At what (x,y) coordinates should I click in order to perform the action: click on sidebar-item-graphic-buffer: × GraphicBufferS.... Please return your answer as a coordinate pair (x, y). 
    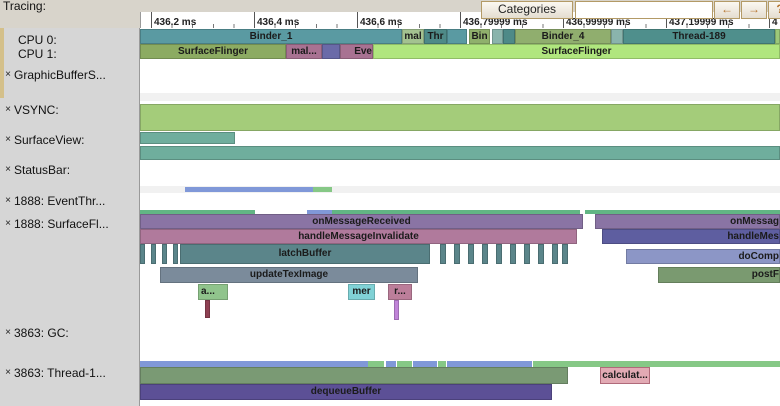
    Looking at the image, I should click on (69, 75).